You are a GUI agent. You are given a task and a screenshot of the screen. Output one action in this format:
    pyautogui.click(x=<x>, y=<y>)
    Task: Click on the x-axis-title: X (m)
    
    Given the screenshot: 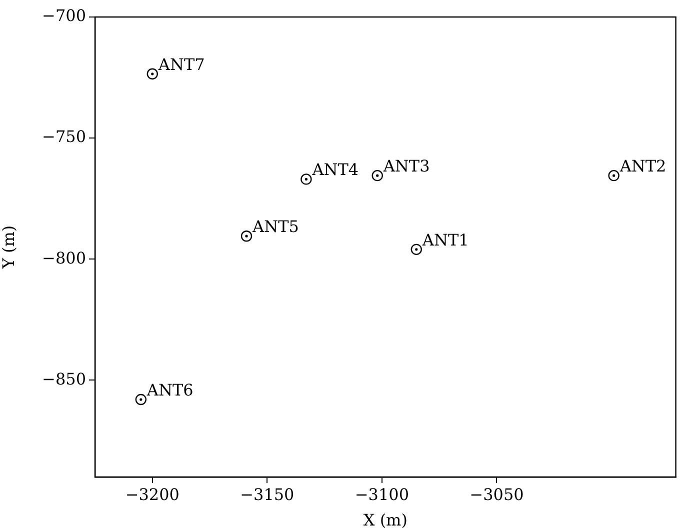 What is the action you would take?
    pyautogui.click(x=385, y=520)
    